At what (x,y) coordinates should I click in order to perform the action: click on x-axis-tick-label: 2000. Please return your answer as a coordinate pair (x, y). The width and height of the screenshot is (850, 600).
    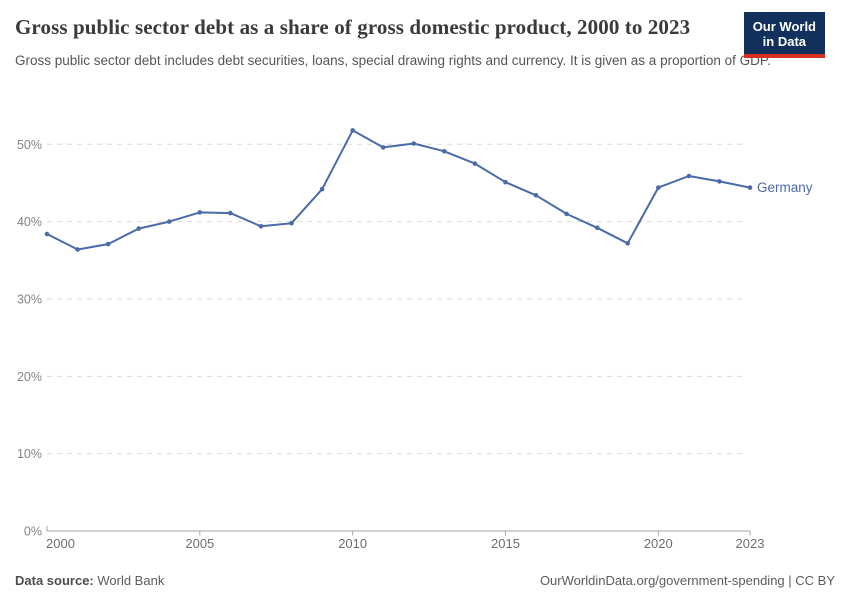
    Looking at the image, I should click on (60, 543).